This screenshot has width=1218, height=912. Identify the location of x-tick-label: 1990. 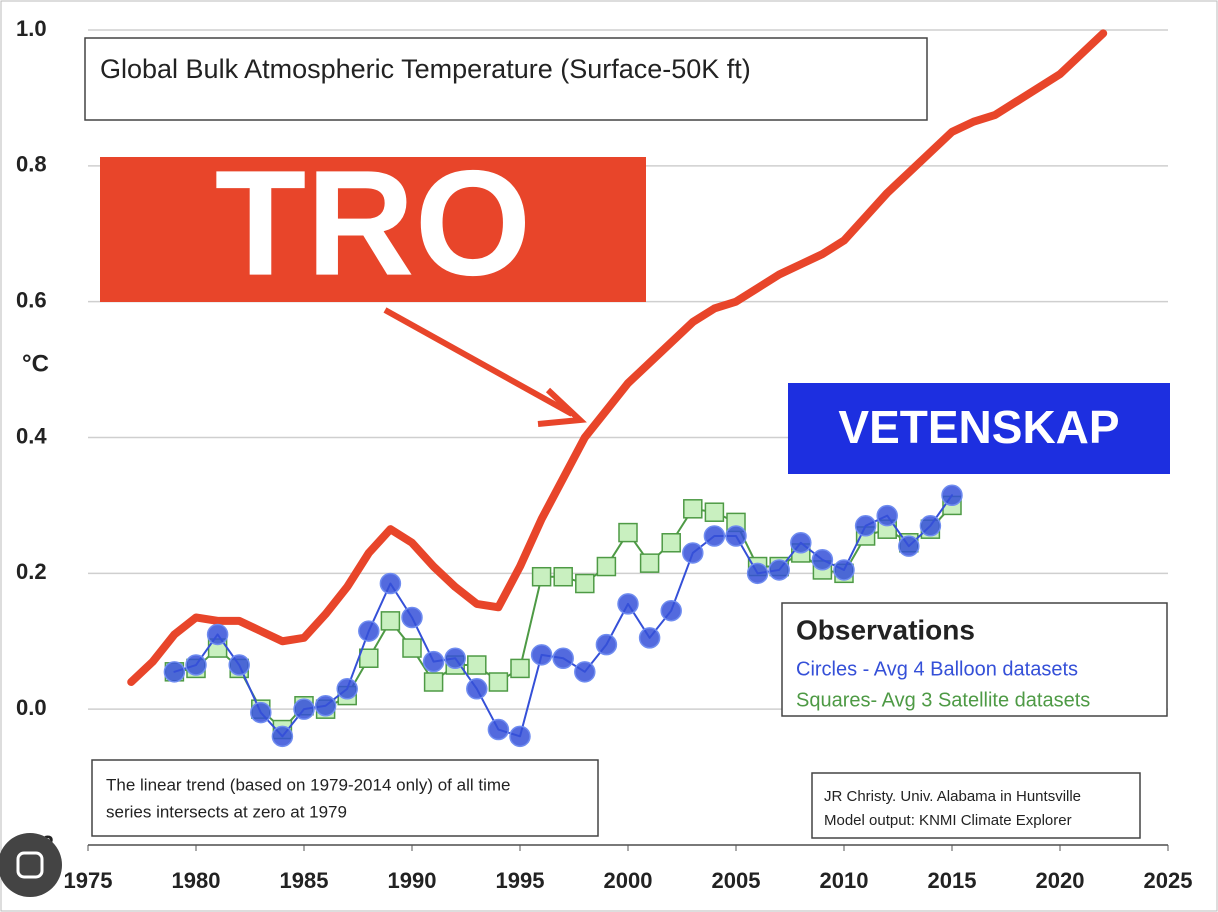
(412, 880).